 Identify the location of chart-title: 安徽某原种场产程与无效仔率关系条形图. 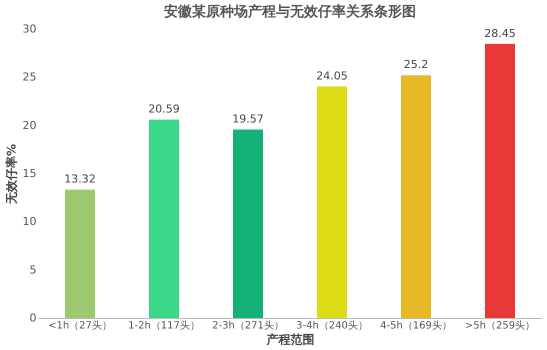
(290, 11).